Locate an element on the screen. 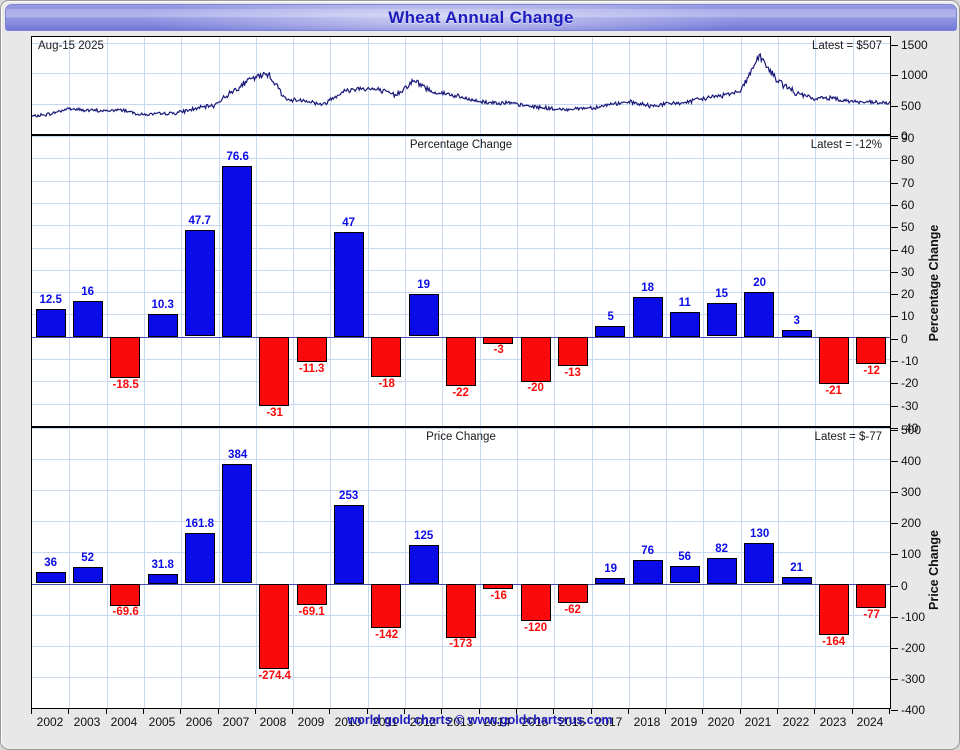 This screenshot has height=750, width=960. bar-label-2012: 125 is located at coordinates (424, 536).